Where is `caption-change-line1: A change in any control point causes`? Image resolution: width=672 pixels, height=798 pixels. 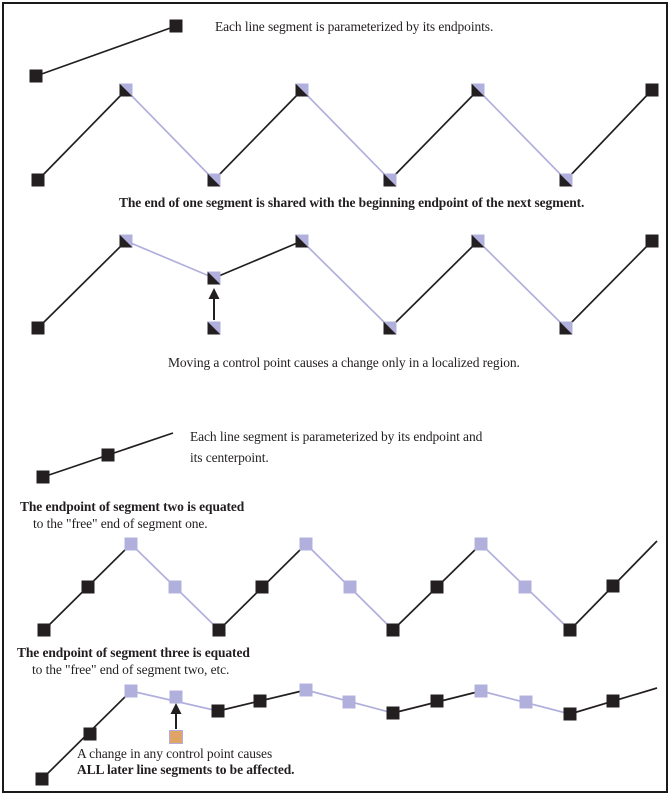 caption-change-line1: A change in any control point causes is located at coordinates (175, 753).